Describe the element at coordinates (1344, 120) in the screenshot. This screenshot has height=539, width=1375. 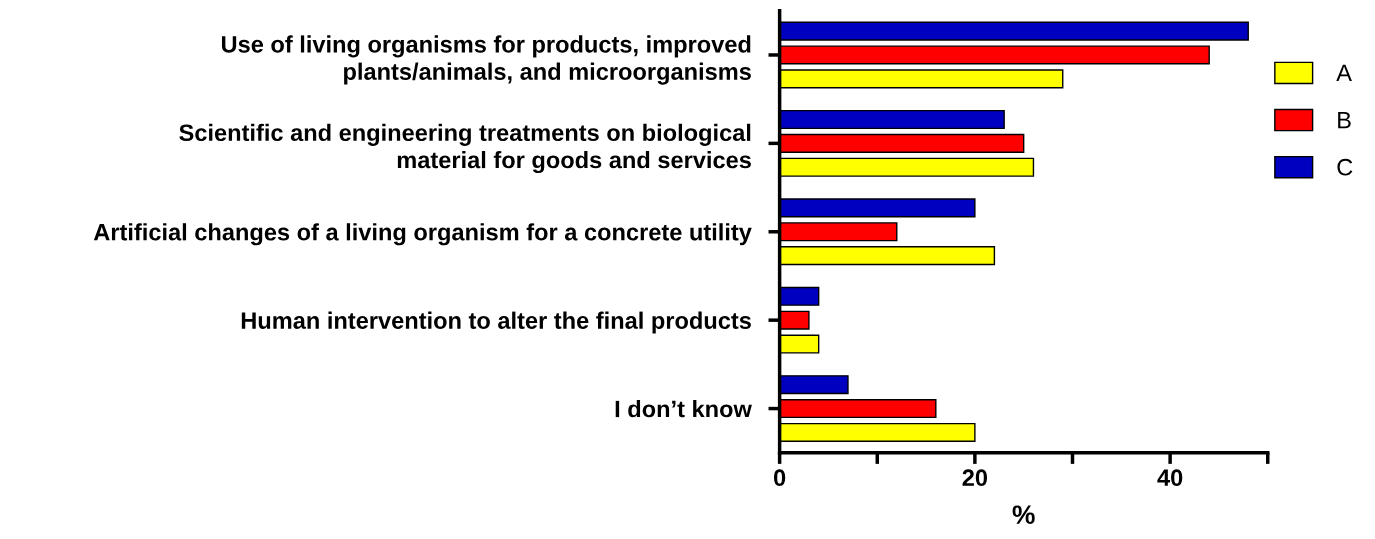
I see `legend-label: B` at that location.